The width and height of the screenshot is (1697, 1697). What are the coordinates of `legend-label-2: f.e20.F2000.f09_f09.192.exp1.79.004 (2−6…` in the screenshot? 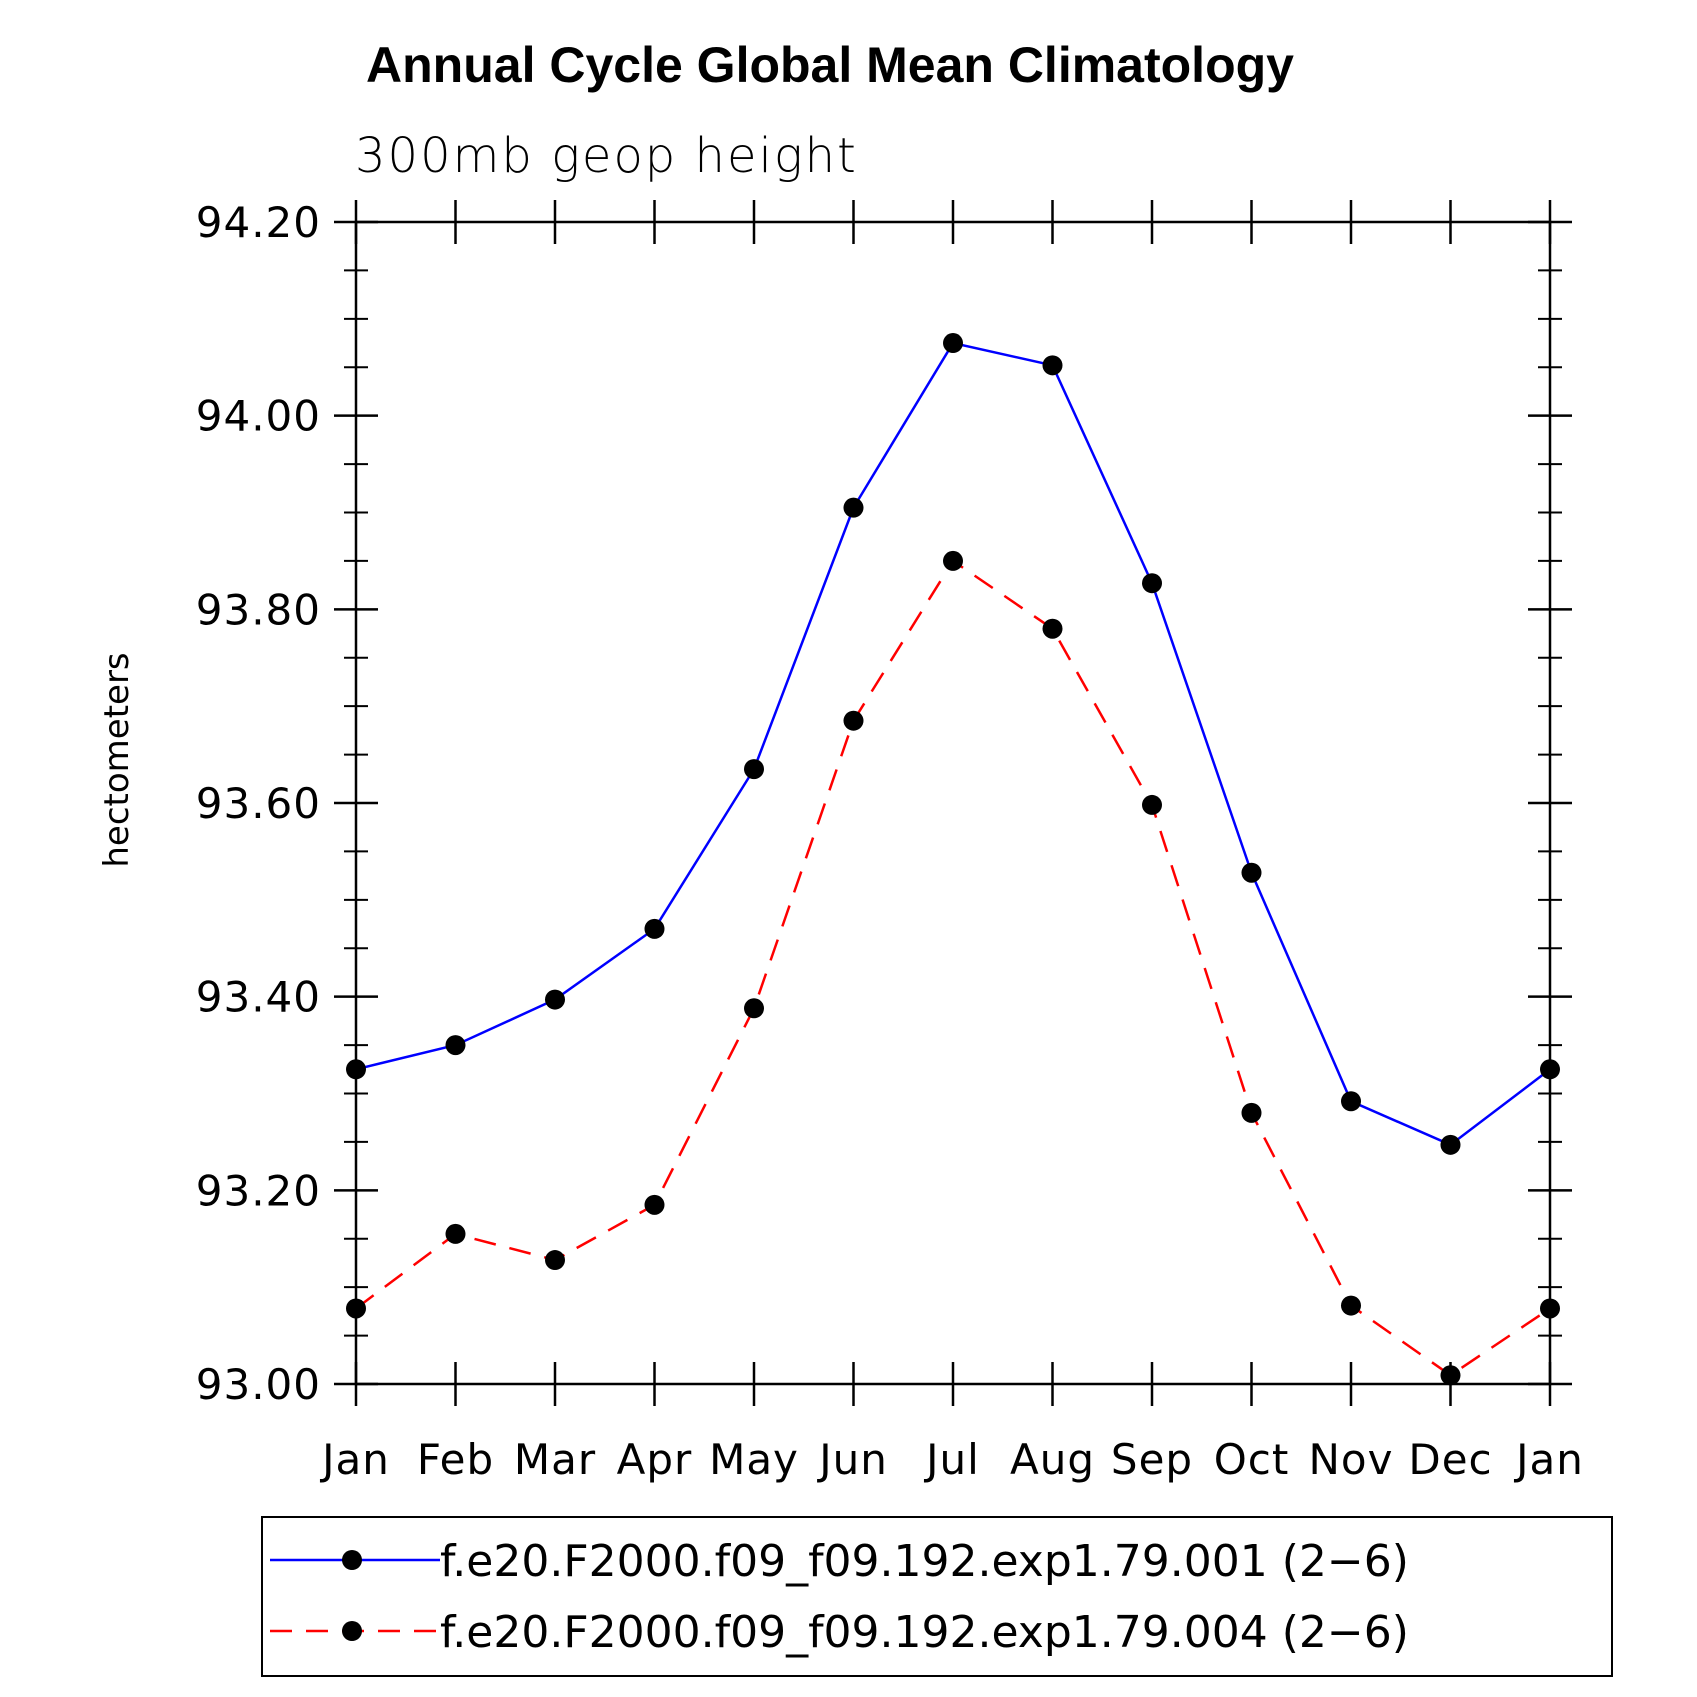 It's located at (924, 1632).